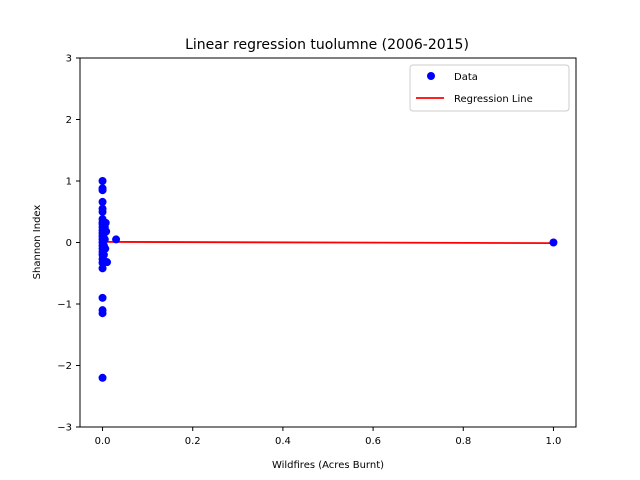 Image resolution: width=640 pixels, height=480 pixels. Describe the element at coordinates (193, 441) in the screenshot. I see `x-tick-label: 0.2` at that location.